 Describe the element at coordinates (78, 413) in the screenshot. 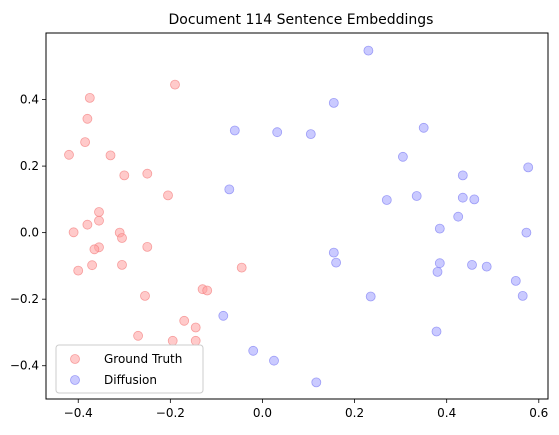

I see `x-tick-label: −0.4` at that location.